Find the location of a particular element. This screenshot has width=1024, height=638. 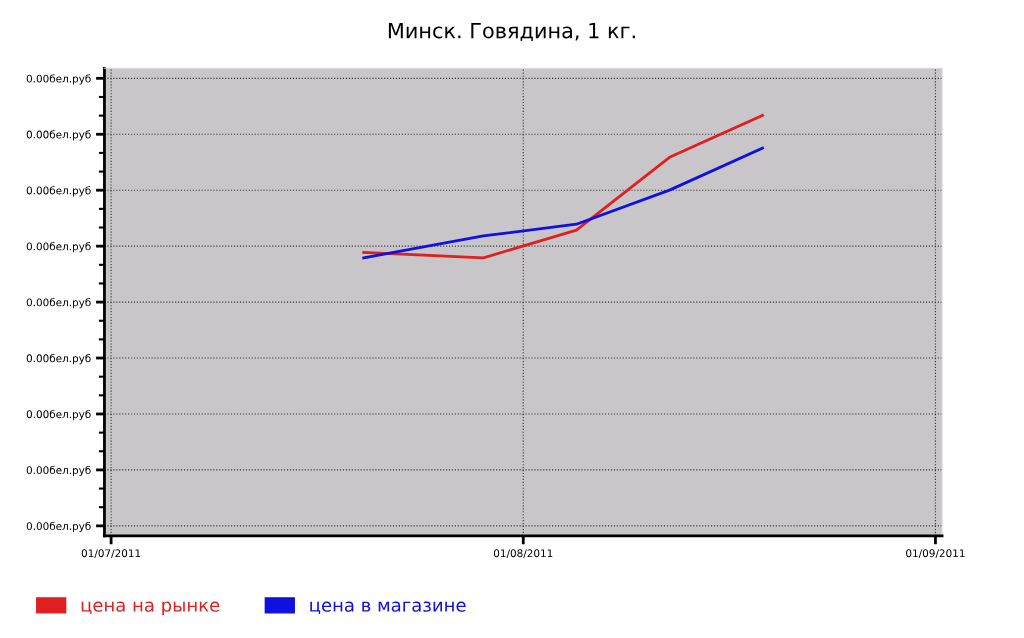

x-tick-label: 01/08/2011 is located at coordinates (523, 553).